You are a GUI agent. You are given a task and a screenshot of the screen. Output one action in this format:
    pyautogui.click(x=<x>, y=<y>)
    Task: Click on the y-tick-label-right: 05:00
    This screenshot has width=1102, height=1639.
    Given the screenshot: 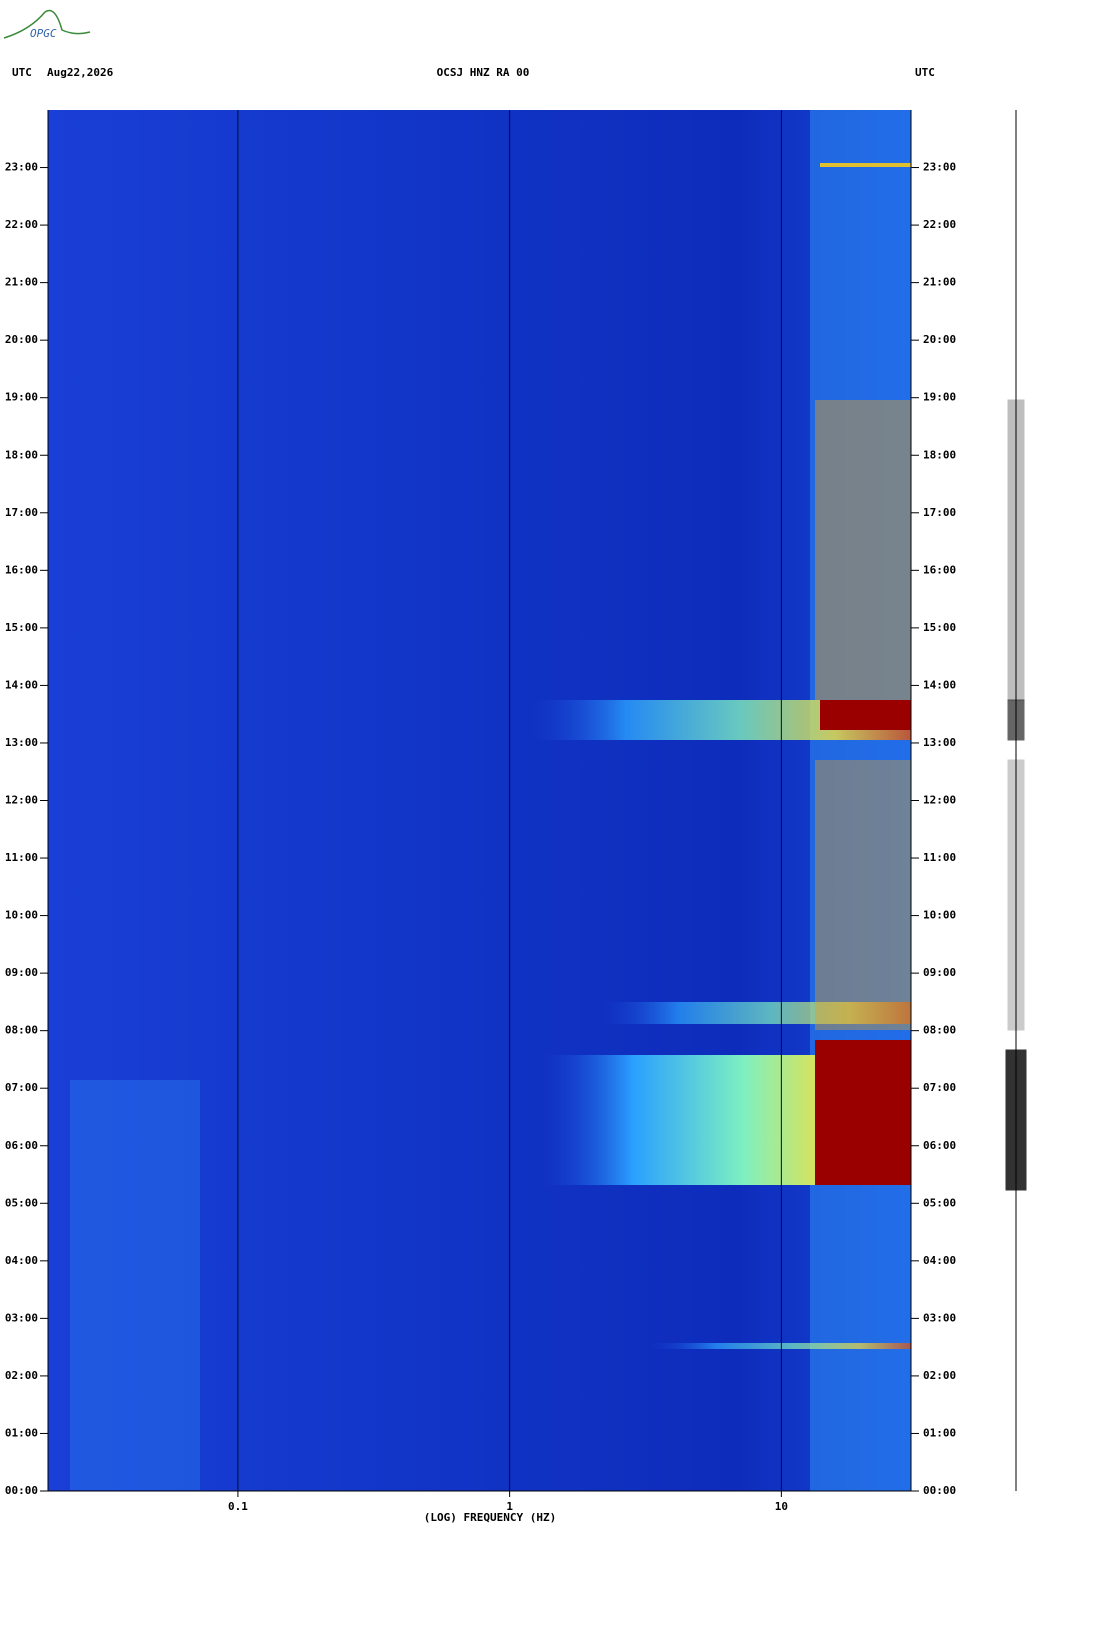 What is the action you would take?
    pyautogui.click(x=939, y=1202)
    